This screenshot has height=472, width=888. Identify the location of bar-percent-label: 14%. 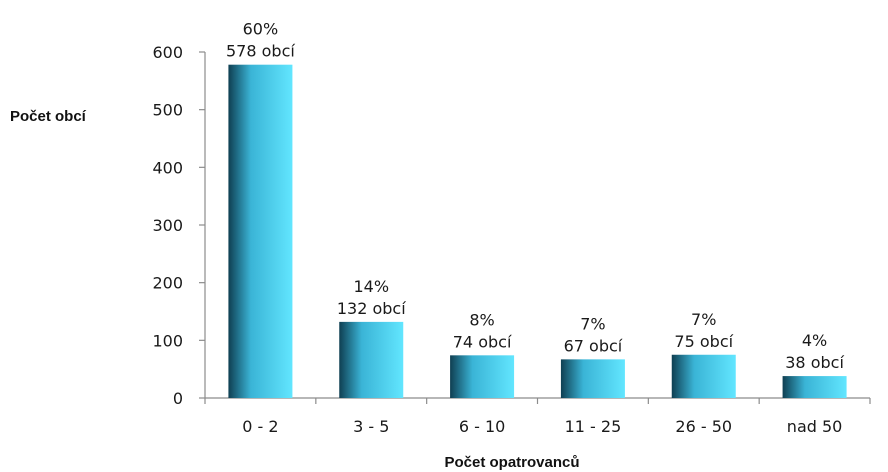
(371, 286).